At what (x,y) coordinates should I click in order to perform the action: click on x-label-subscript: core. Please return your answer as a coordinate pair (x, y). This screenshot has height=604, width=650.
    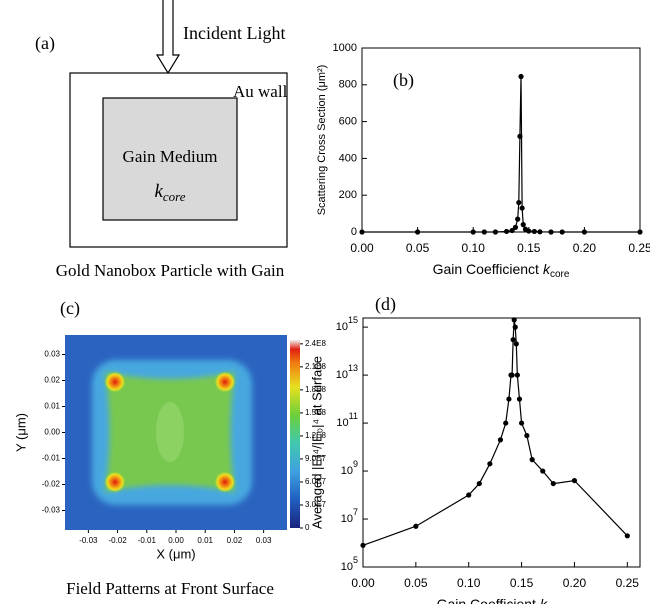
    Looking at the image, I should click on (560, 274).